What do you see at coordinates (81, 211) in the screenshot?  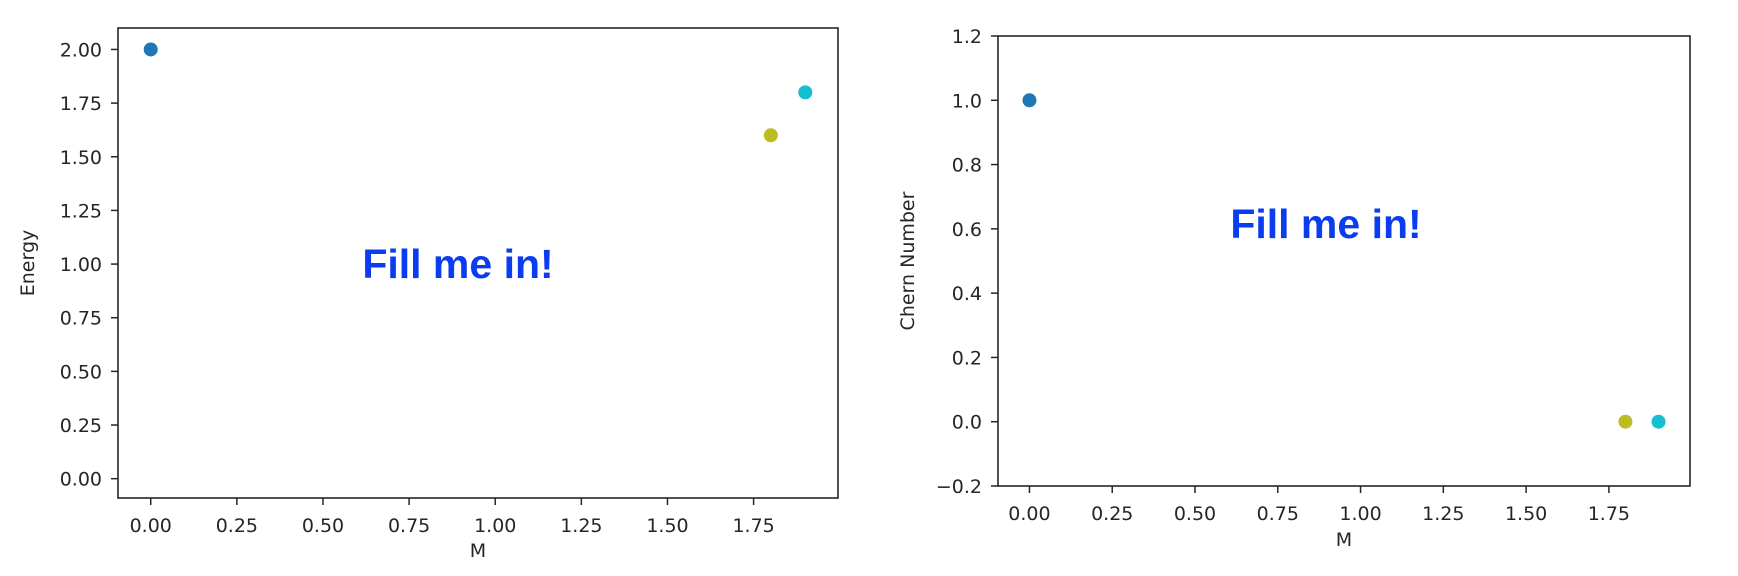 I see `y-tick-label: 1.25` at bounding box center [81, 211].